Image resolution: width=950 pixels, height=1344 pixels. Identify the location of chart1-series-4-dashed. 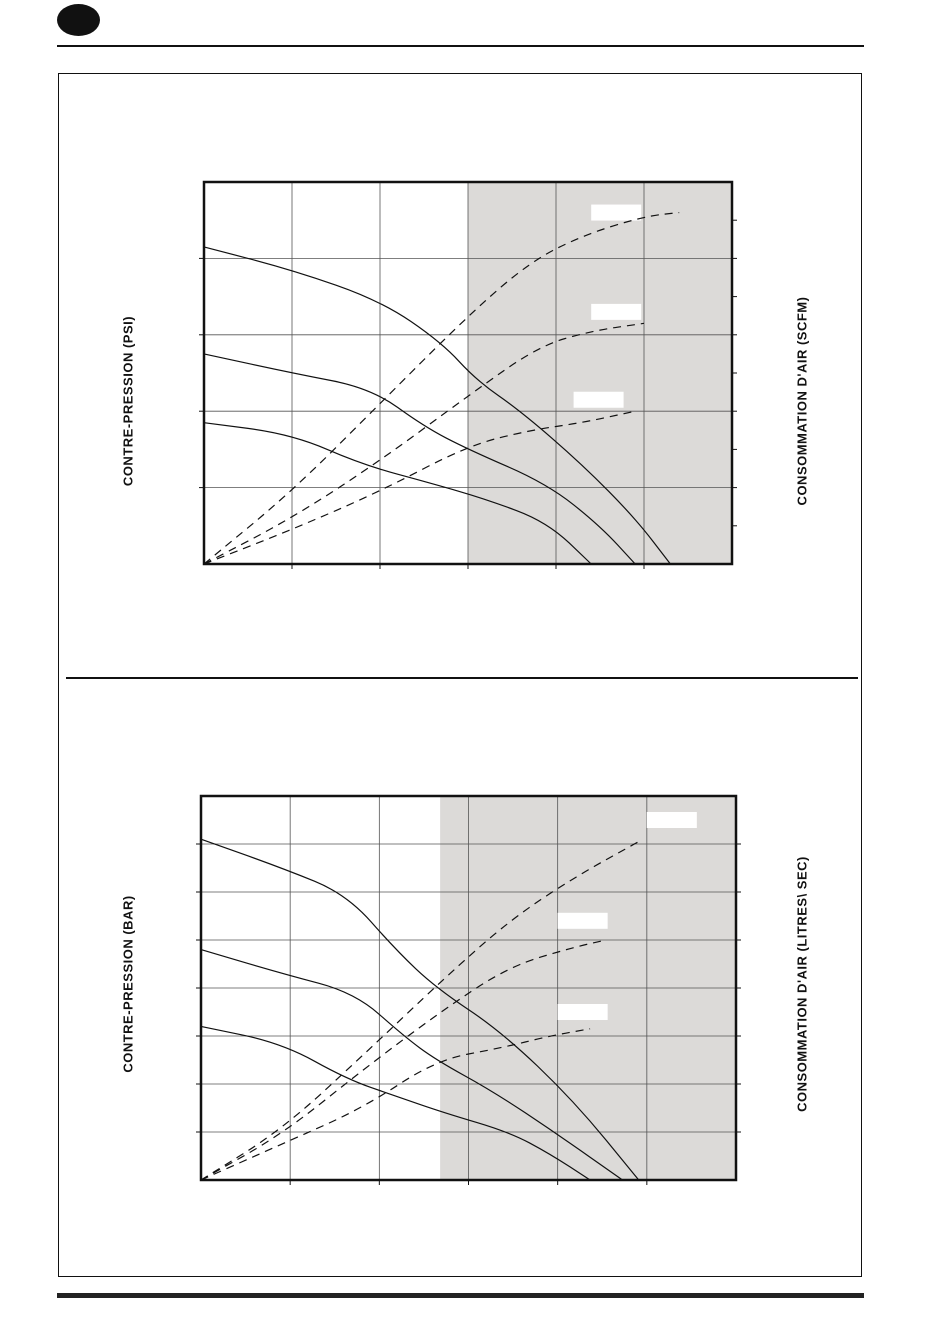
(441, 388).